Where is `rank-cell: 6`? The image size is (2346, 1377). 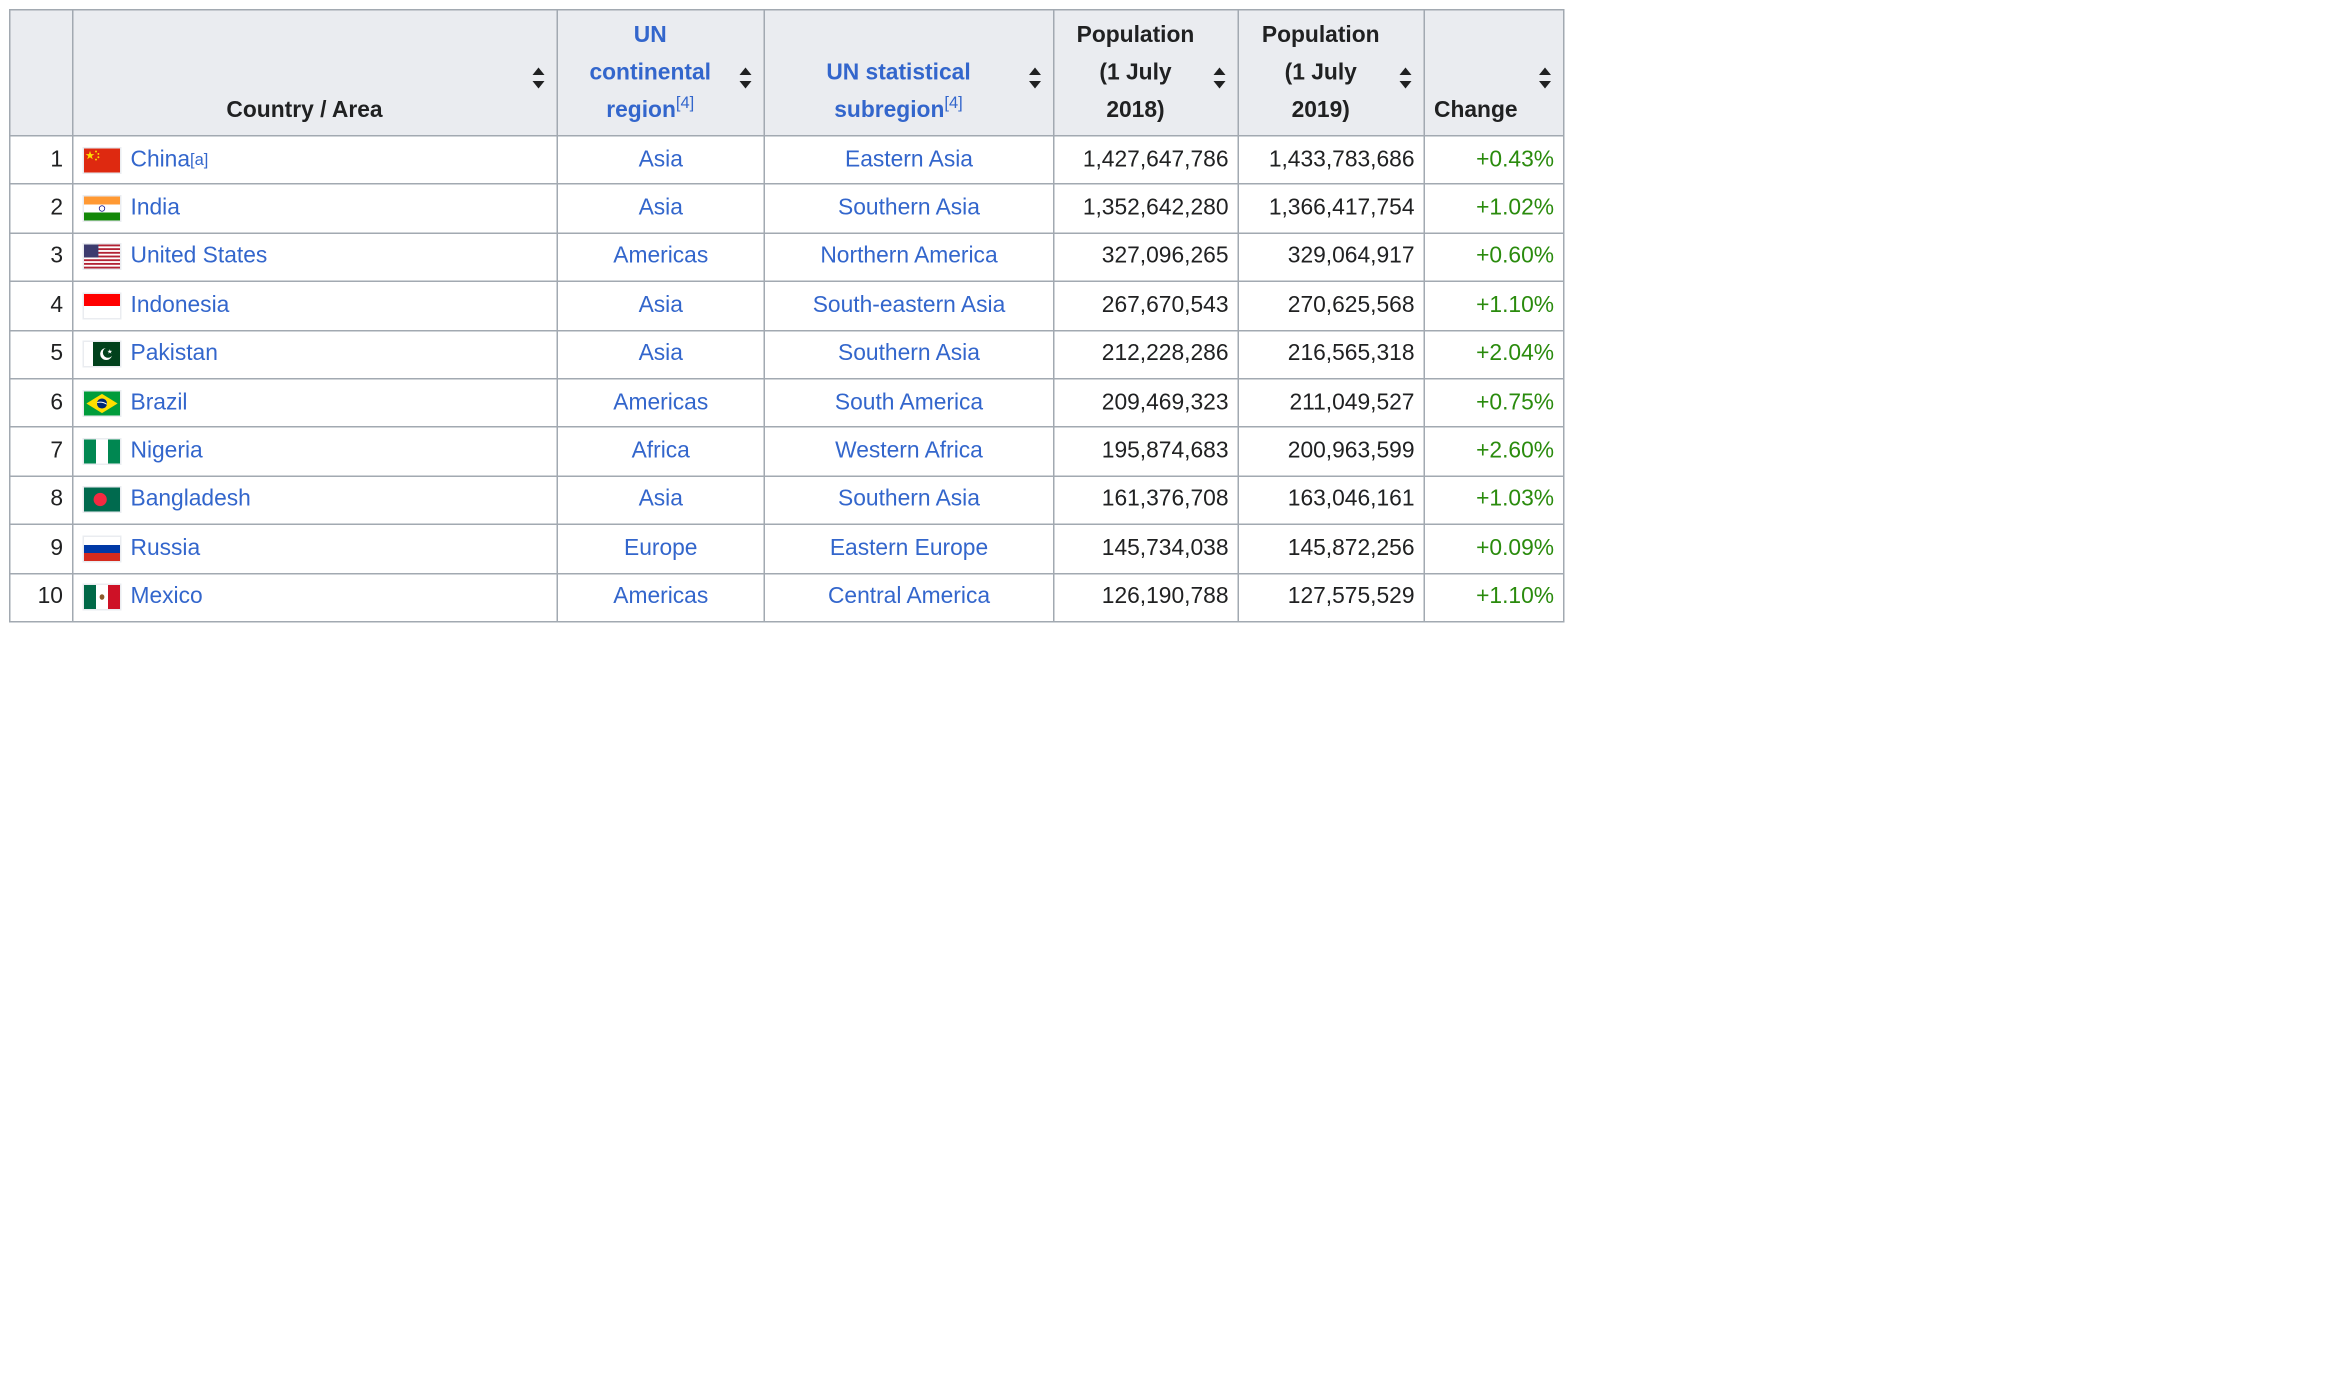
rank-cell: 6 is located at coordinates (41, 403).